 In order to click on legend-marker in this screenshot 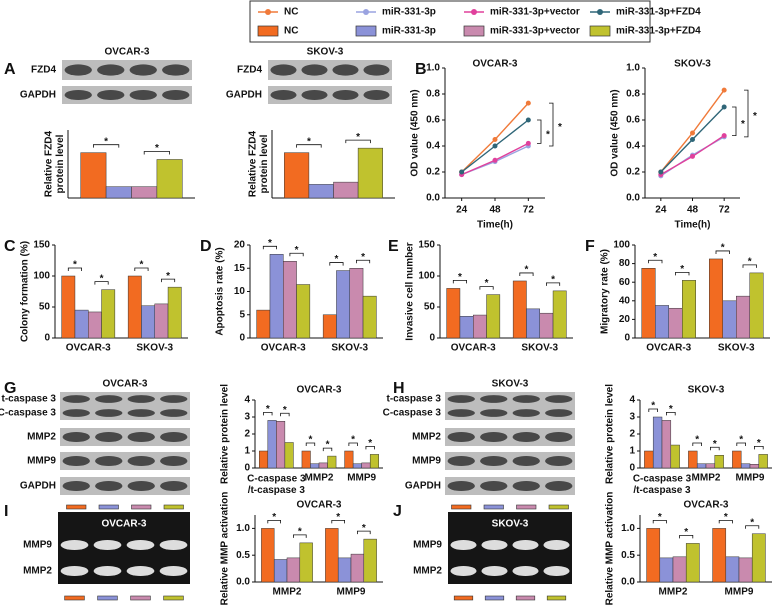, I will do `click(268, 12)`.